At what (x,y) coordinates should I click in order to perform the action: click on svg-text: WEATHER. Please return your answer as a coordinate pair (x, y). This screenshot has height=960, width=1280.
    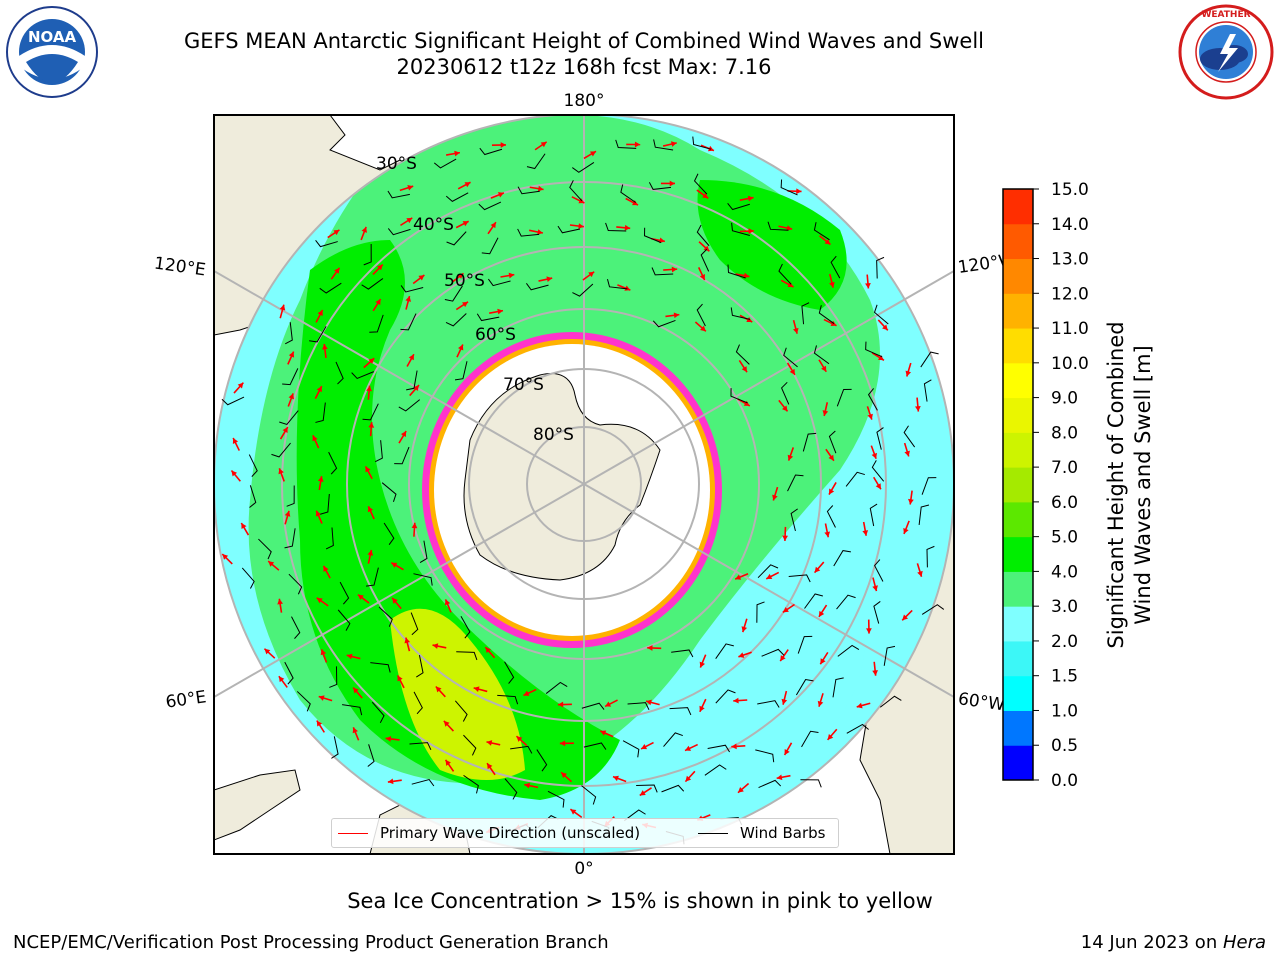
    Looking at the image, I should click on (1225, 15).